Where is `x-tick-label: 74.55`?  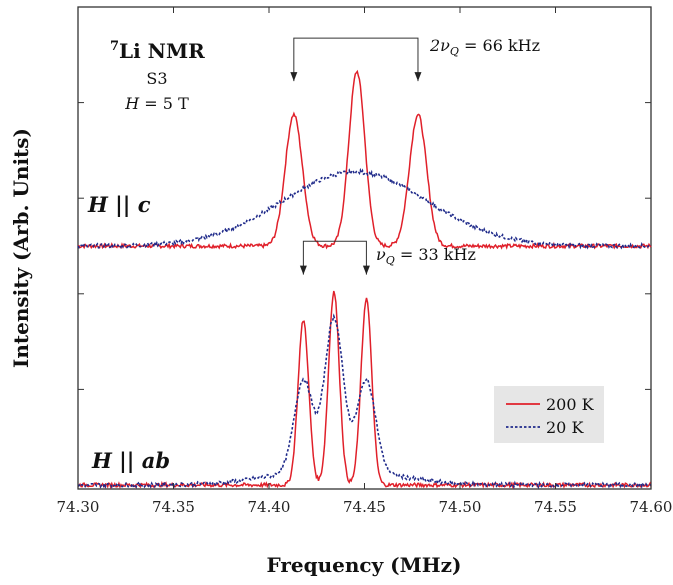
x-tick-label: 74.55 is located at coordinates (555, 507).